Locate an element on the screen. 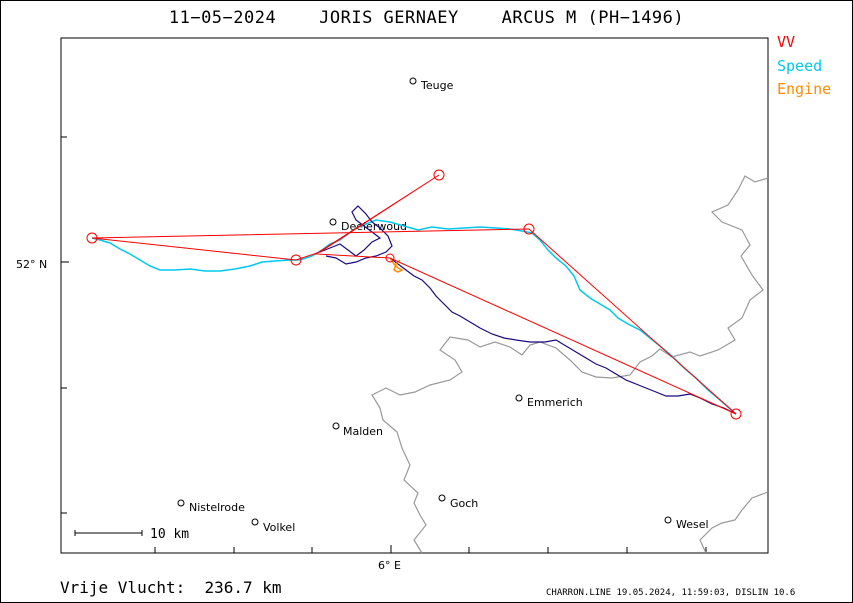  legend-vv: VV is located at coordinates (786, 42).